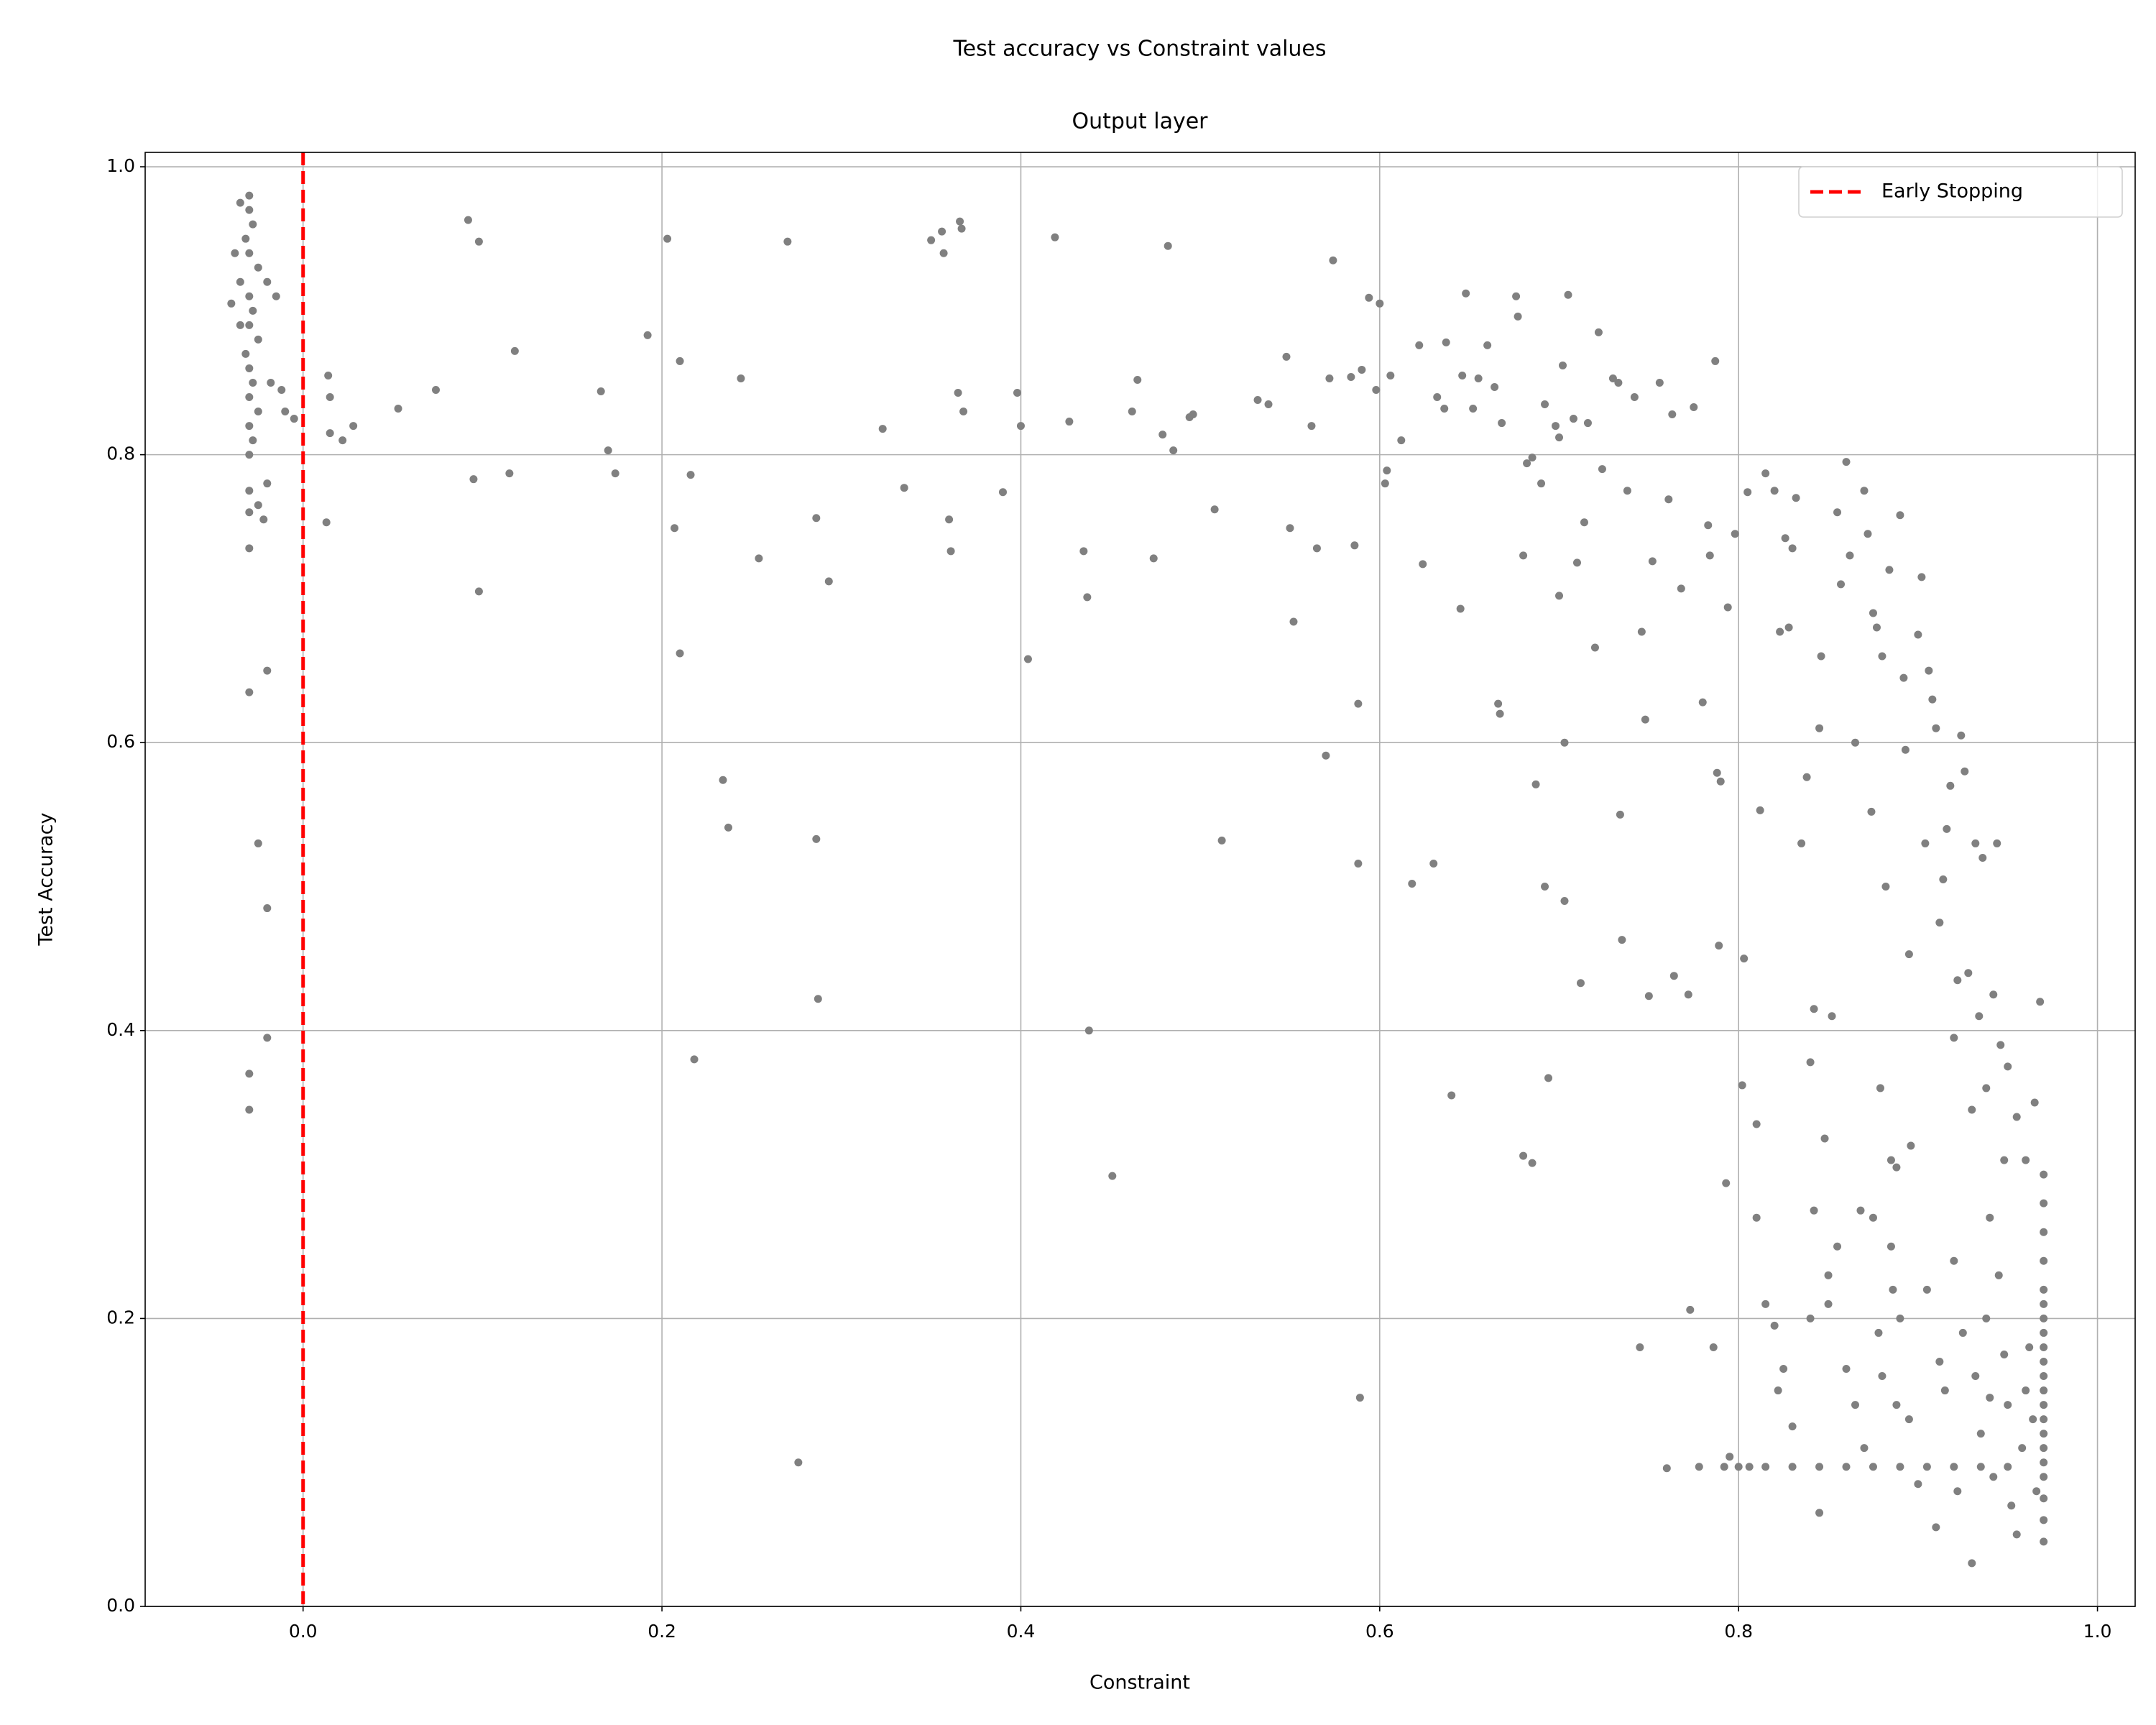  Describe the element at coordinates (1021, 1631) in the screenshot. I see `x-tick-label: 0.4` at that location.